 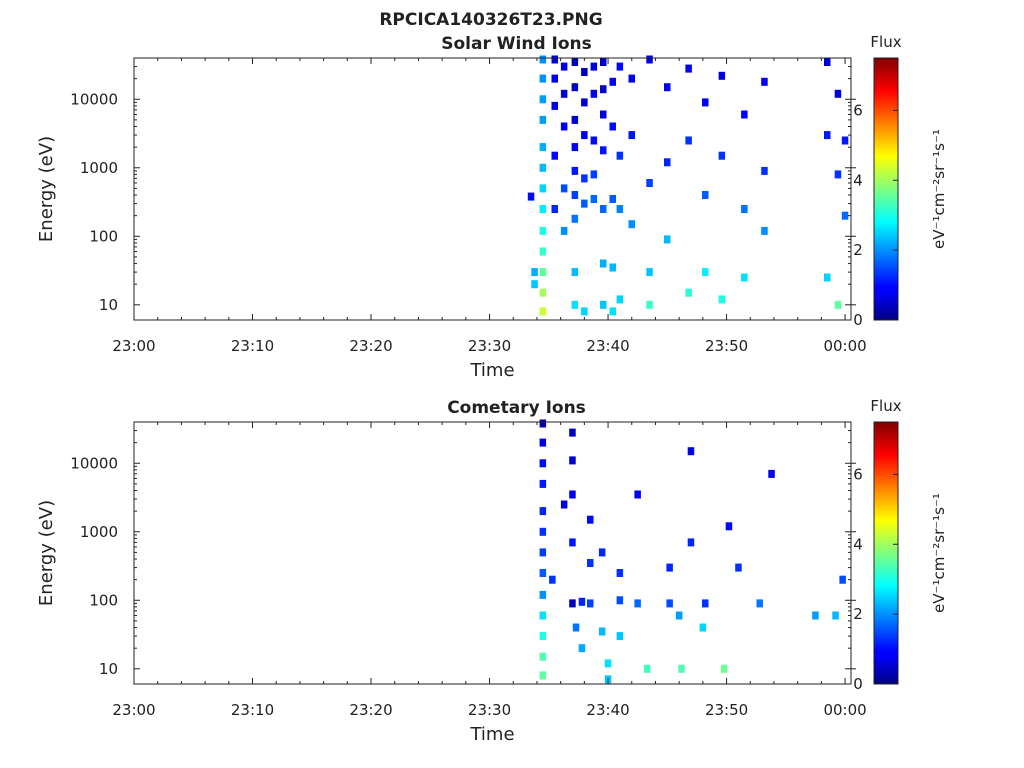 I want to click on colorbar-tick-label: 6, so click(x=858, y=474).